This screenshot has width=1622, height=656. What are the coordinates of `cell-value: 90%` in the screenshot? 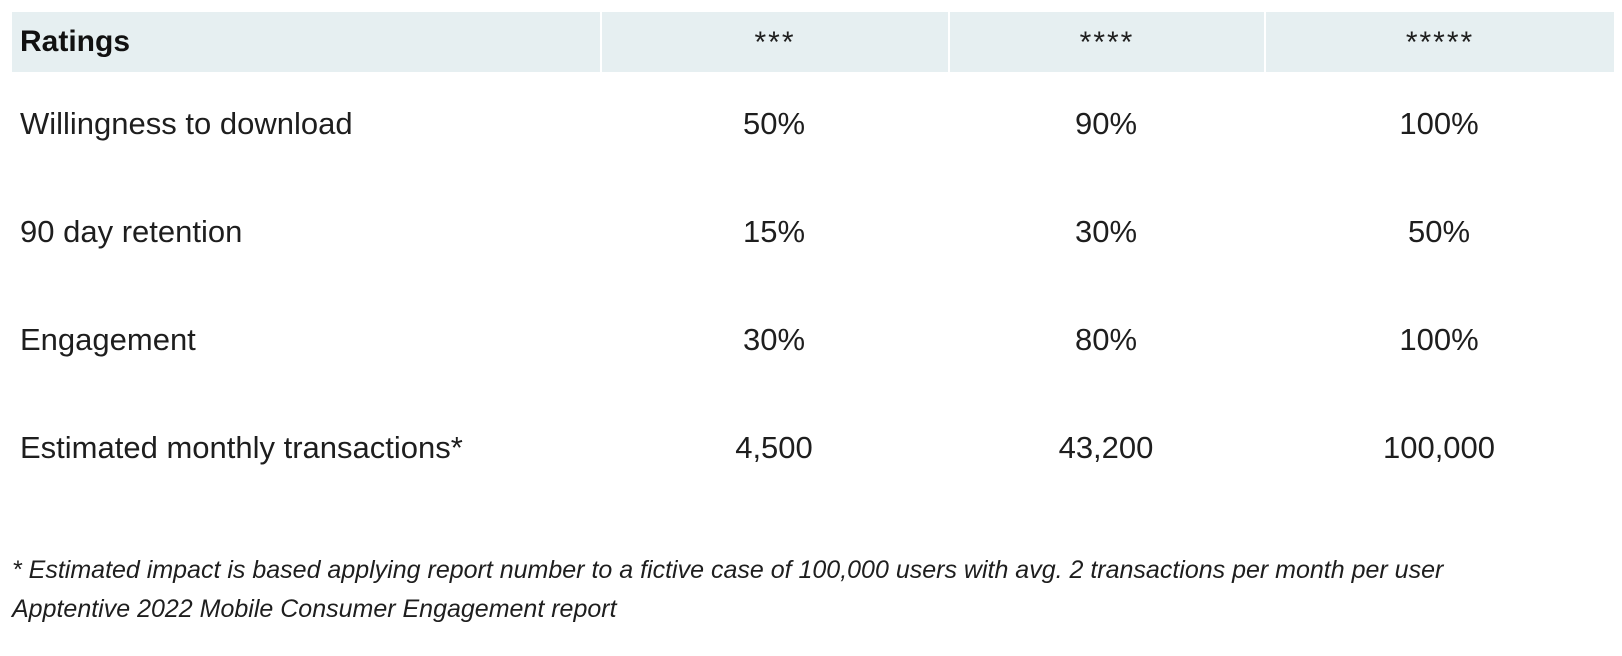 It's located at (1106, 123).